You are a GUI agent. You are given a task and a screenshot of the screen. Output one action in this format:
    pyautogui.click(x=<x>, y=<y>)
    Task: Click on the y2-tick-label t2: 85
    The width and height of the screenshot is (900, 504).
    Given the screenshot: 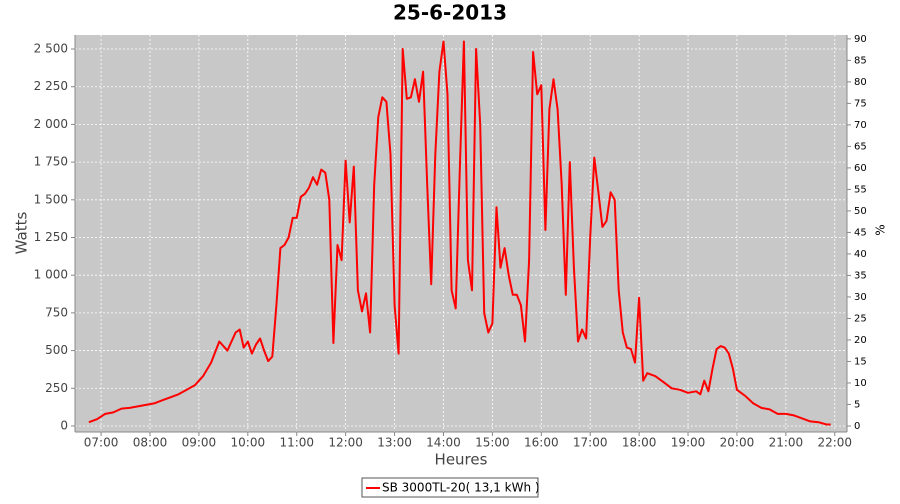 What is the action you would take?
    pyautogui.click(x=860, y=60)
    